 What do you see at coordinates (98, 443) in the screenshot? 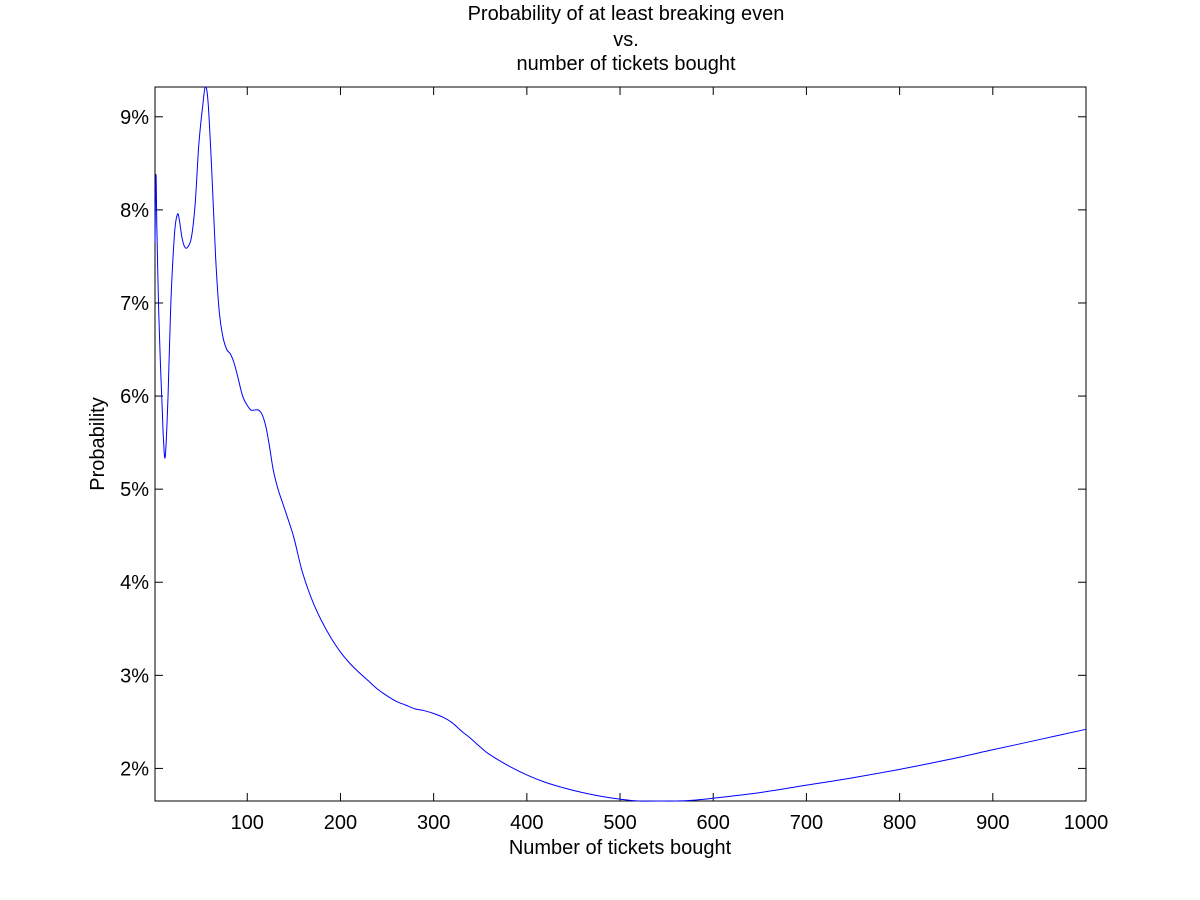
I see `y-axis-label: Probability` at bounding box center [98, 443].